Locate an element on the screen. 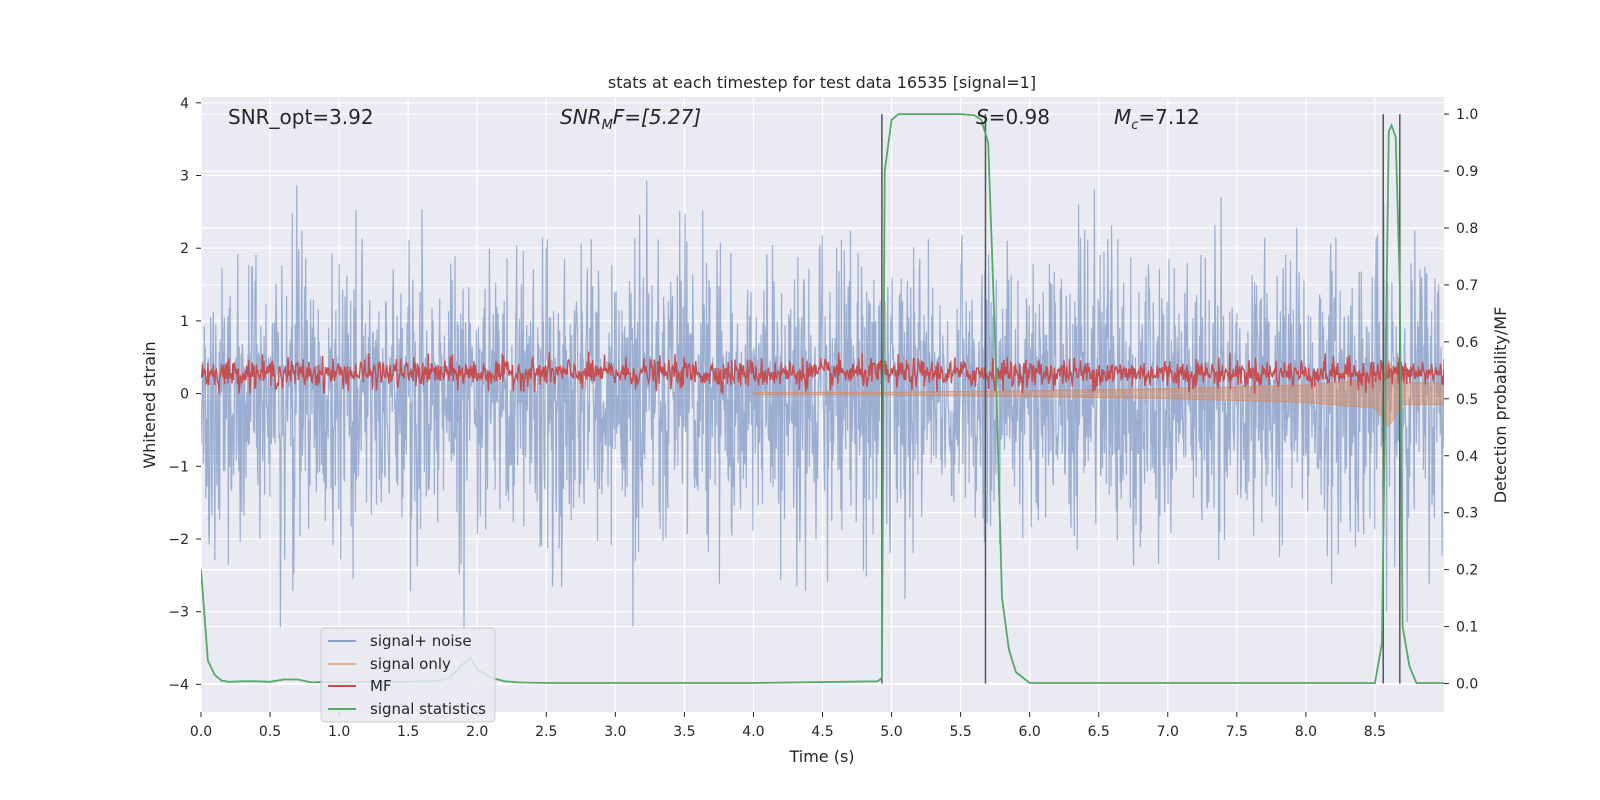 Image resolution: width=1600 pixels, height=800 pixels. annotation-snr-mf-label: SNR is located at coordinates (581, 117).